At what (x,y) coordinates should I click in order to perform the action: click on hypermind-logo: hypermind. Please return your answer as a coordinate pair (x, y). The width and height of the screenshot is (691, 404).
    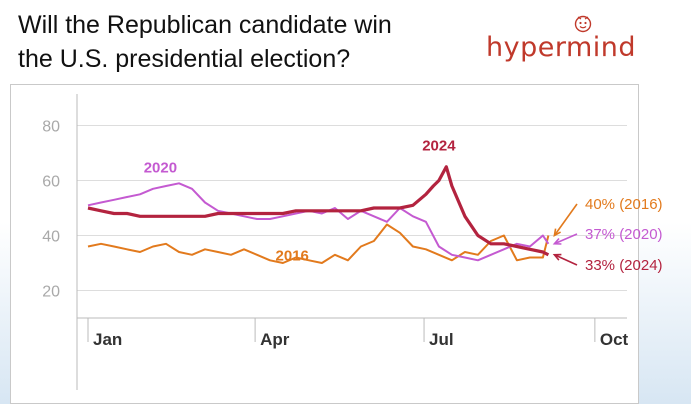
    Looking at the image, I should click on (566, 39).